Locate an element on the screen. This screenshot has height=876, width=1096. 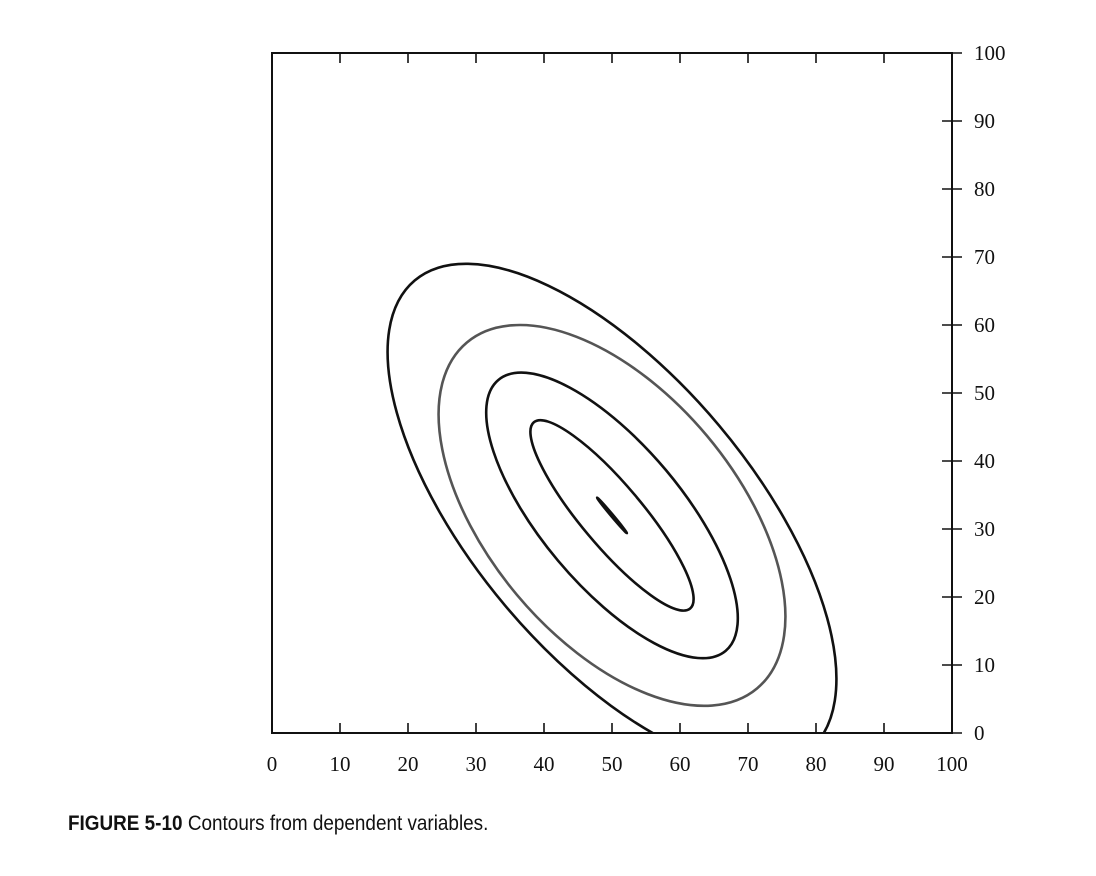
y-tick-label: 60 is located at coordinates (984, 325).